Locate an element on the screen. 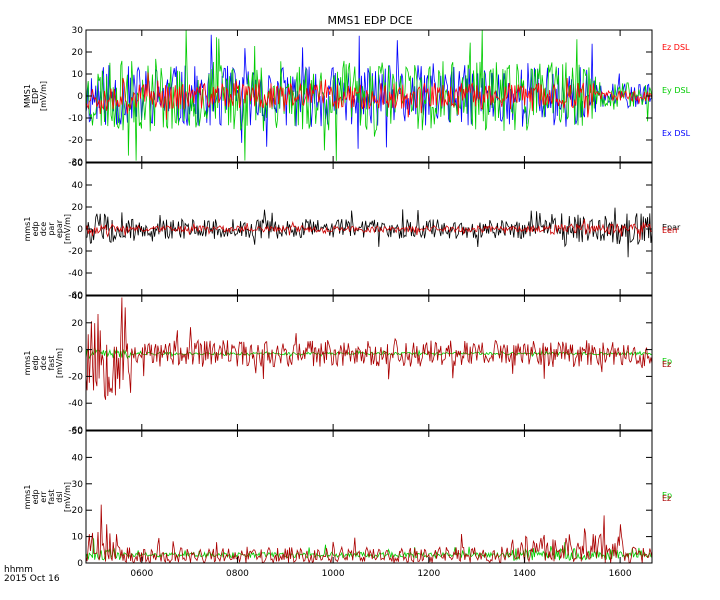 Image resolution: width=720 pixels, height=600 pixels. legend-eerr: Eerr is located at coordinates (670, 230).